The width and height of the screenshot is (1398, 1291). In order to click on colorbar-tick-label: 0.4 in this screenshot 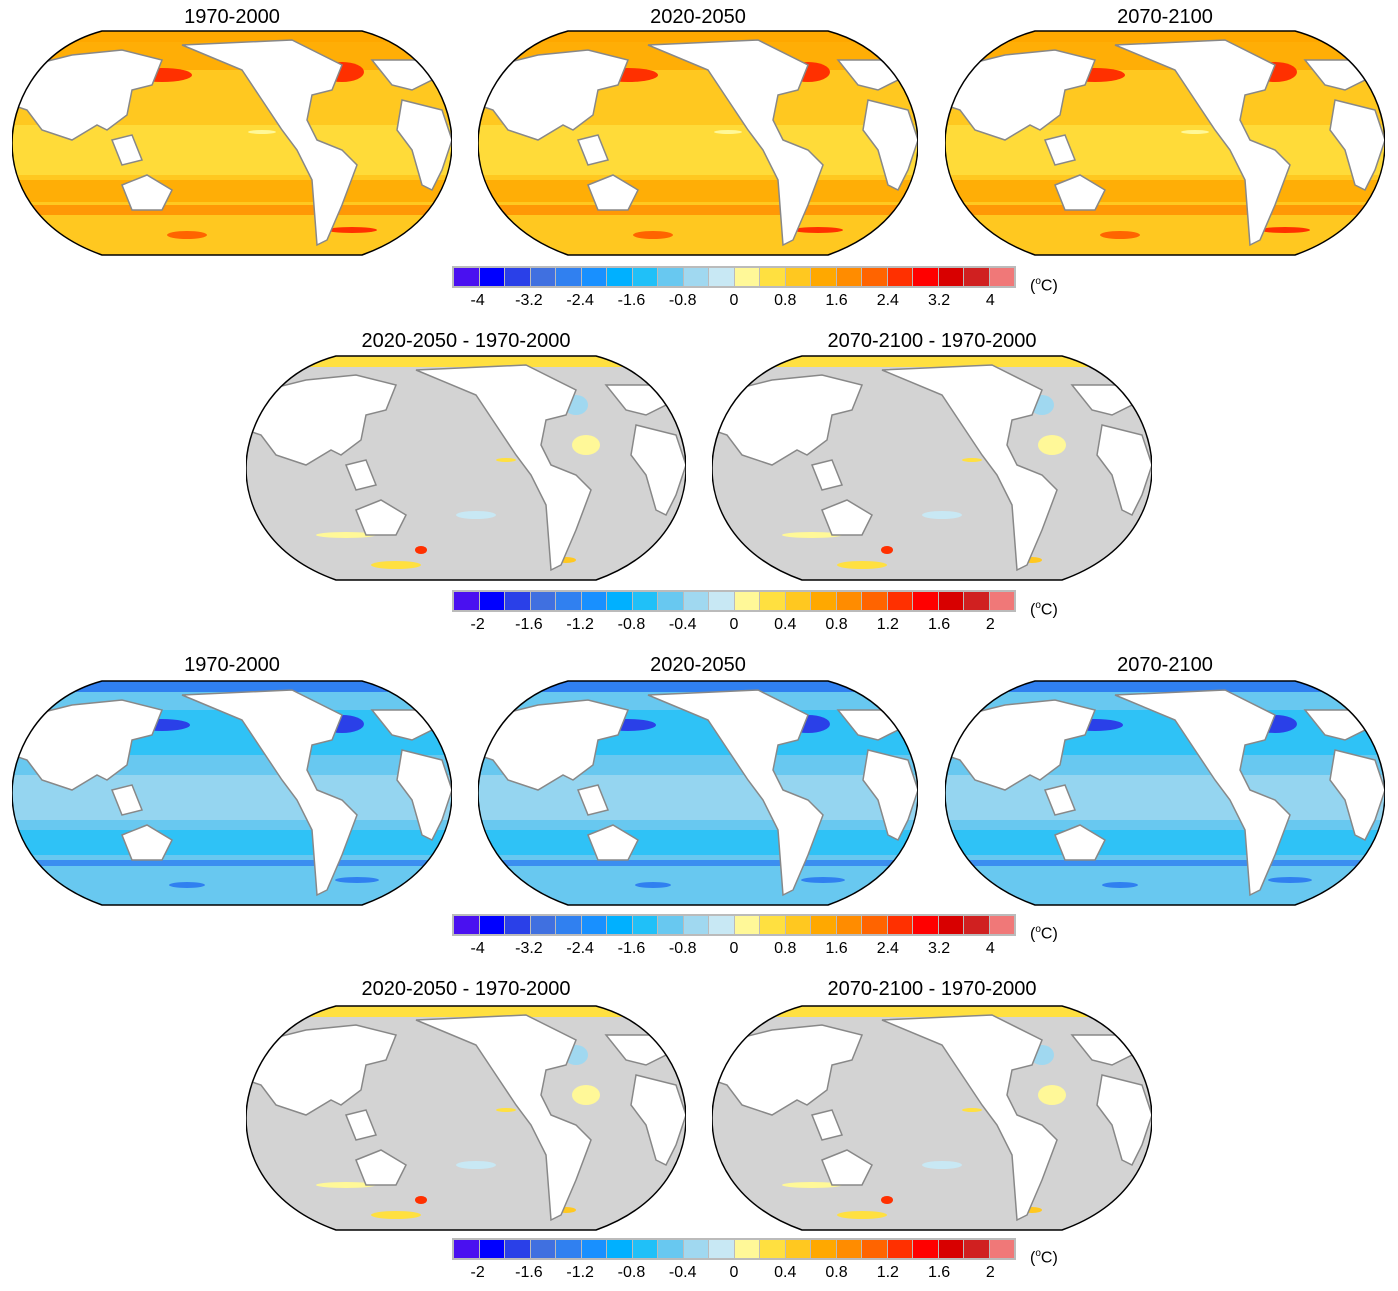, I will do `click(785, 1272)`.